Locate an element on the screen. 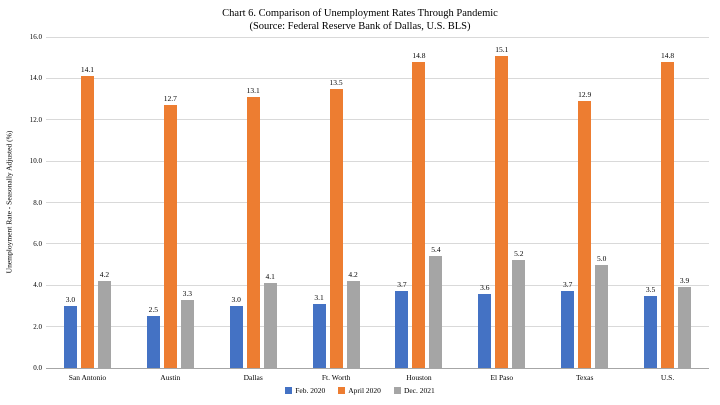 This screenshot has width=720, height=405. bar-value-label: 13.1 is located at coordinates (253, 90).